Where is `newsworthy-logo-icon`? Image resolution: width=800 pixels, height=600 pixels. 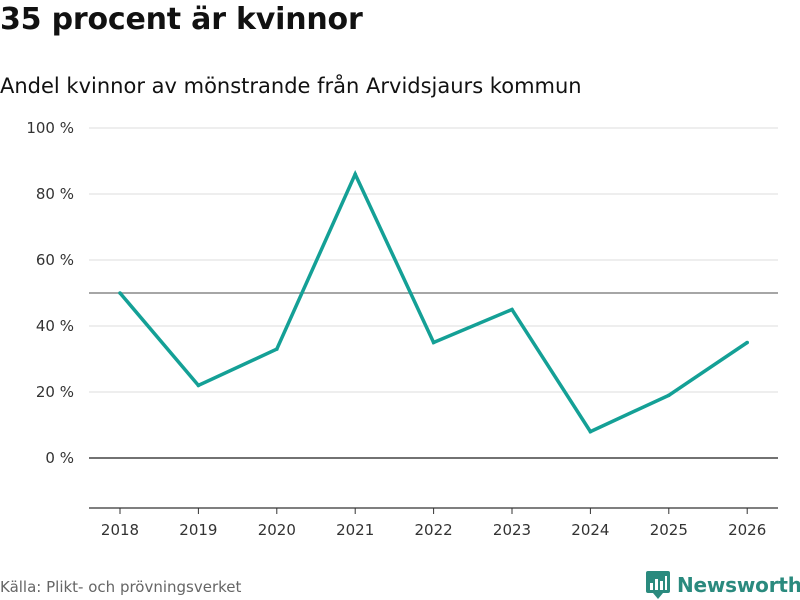 newsworthy-logo-icon is located at coordinates (658, 585).